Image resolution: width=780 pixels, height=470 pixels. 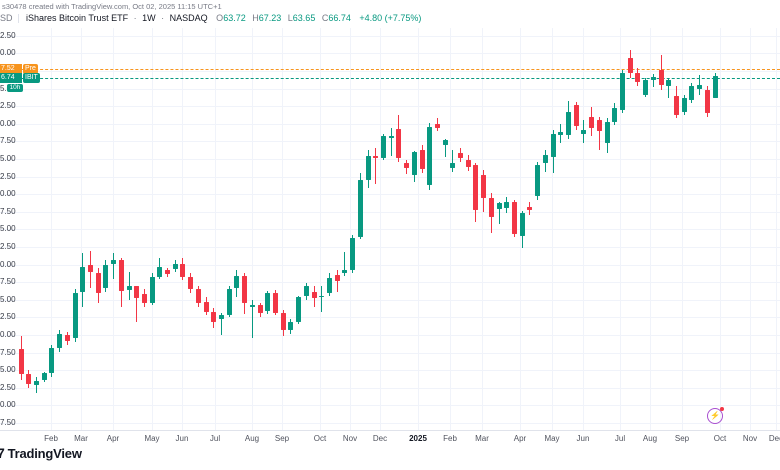 I want to click on time-axis-label: Oct, so click(x=720, y=438).